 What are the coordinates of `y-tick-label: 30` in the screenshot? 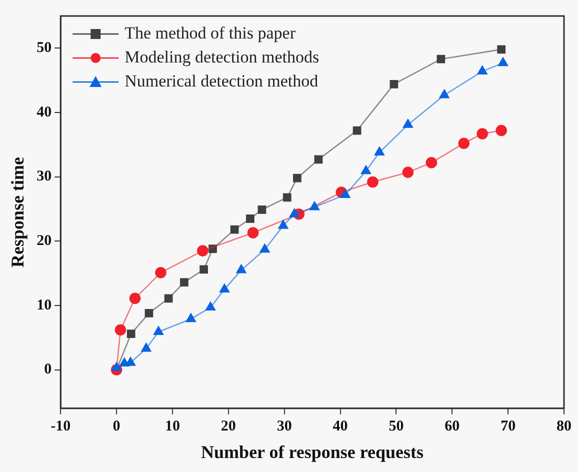 It's located at (44, 176).